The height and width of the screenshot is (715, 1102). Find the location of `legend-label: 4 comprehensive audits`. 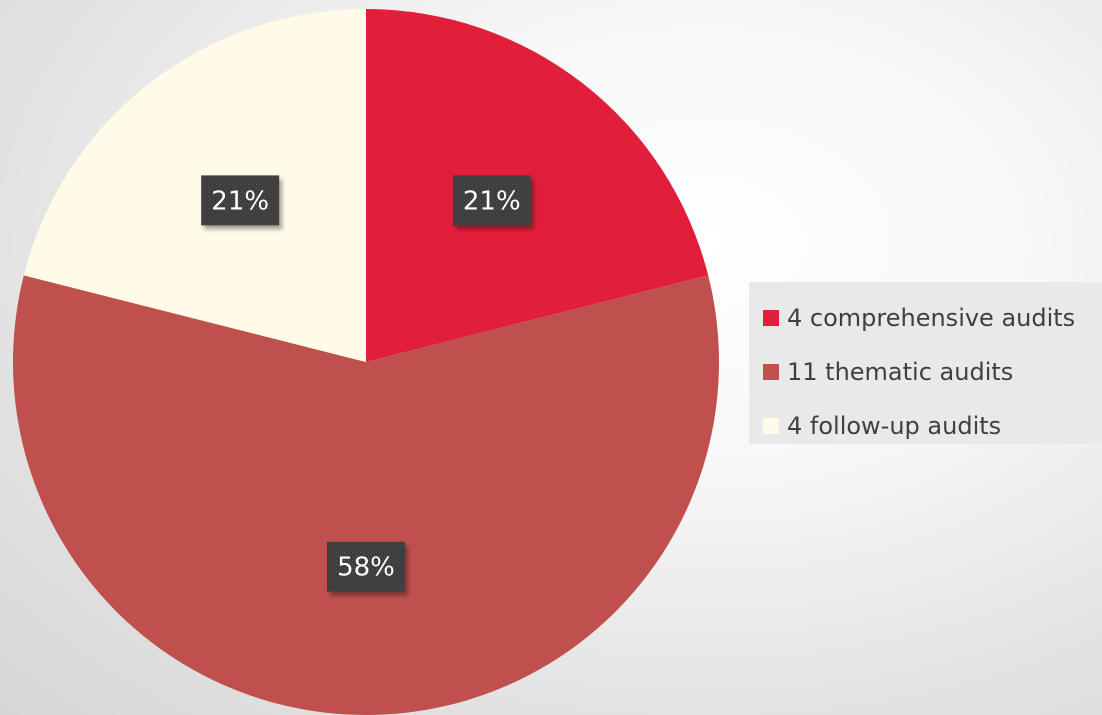

legend-label: 4 comprehensive audits is located at coordinates (931, 318).